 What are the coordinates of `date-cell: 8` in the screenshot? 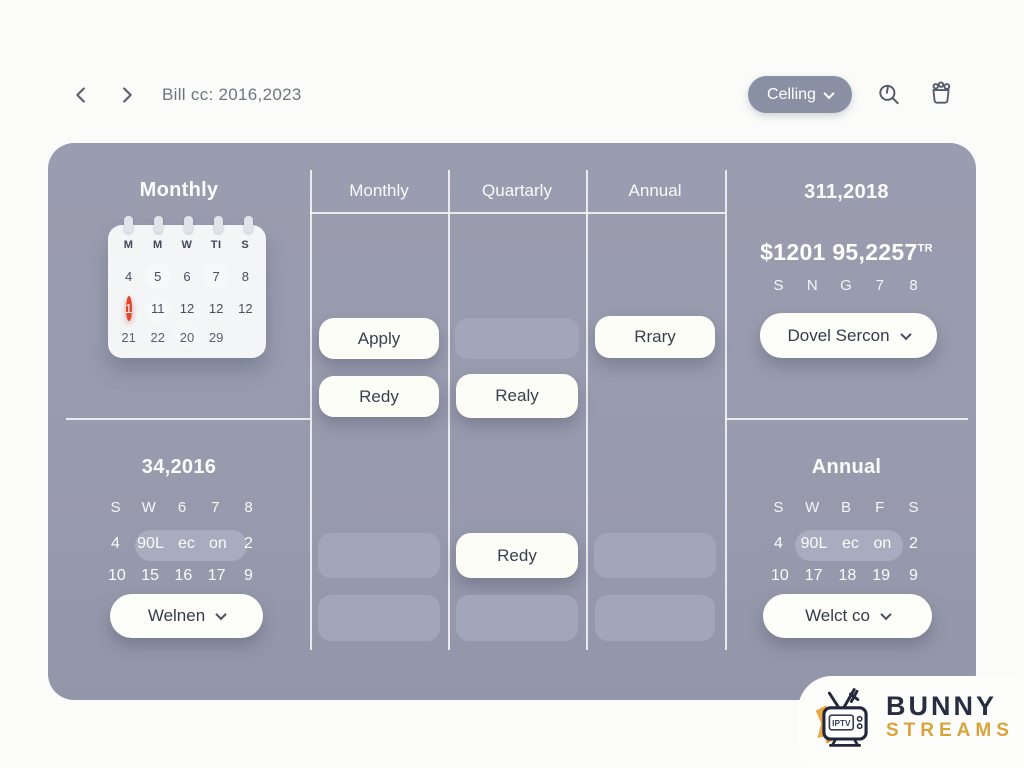 It's located at (245, 276).